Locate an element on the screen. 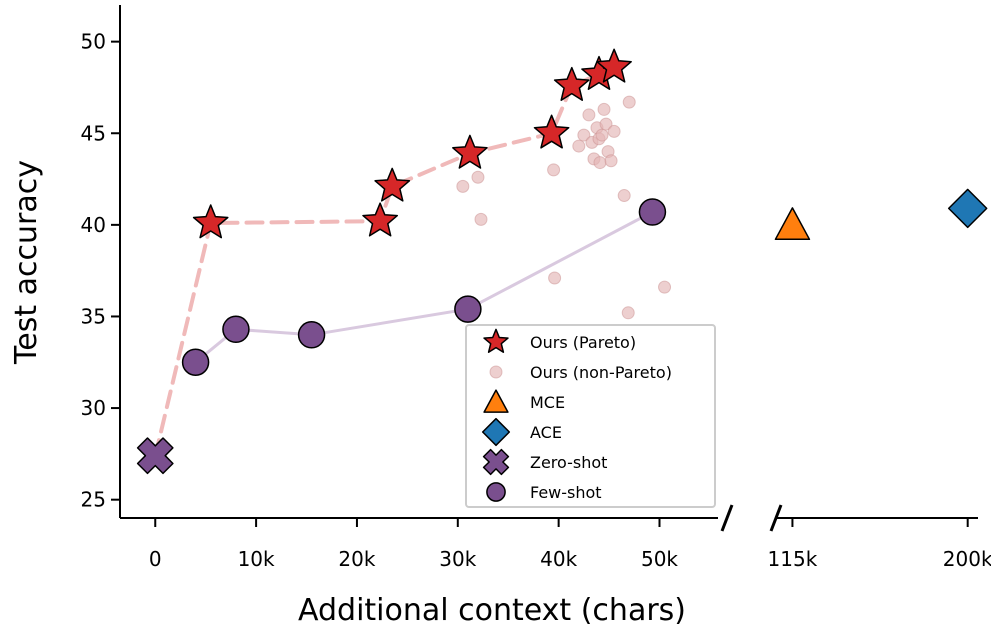  legend-label: Ours (Pareto) is located at coordinates (583, 342).